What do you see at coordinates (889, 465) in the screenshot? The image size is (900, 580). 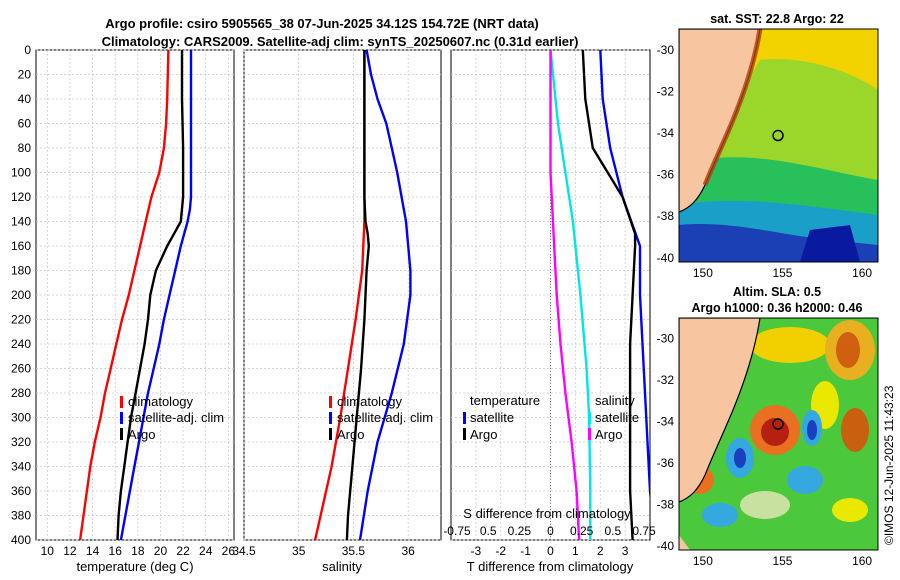 I see `imos-watermark: ©IMOS 12-Jun-2025 11:43:23` at bounding box center [889, 465].